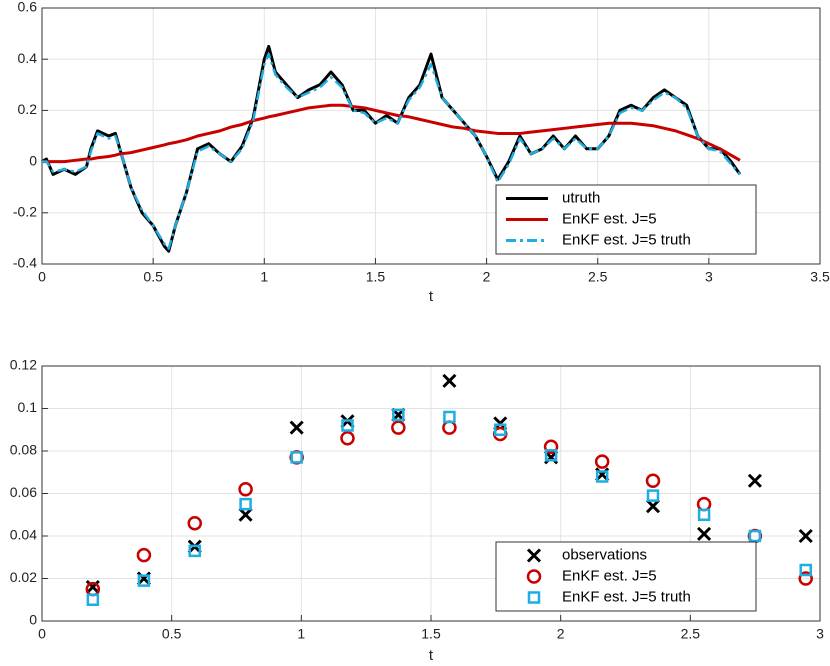 The image size is (830, 666). What do you see at coordinates (25, 263) in the screenshot?
I see `y-tick-label: -0.4` at bounding box center [25, 263].